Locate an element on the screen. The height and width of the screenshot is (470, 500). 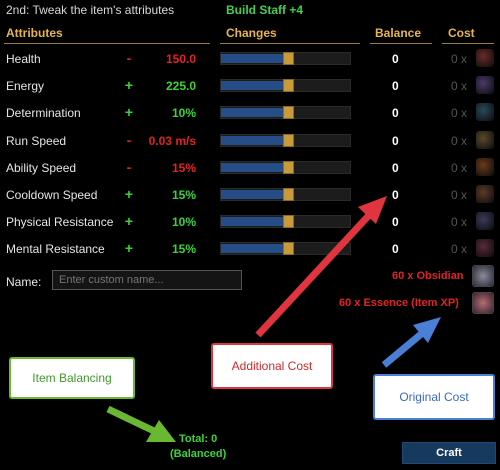
item-name: Build Staff +4 is located at coordinates (265, 10).